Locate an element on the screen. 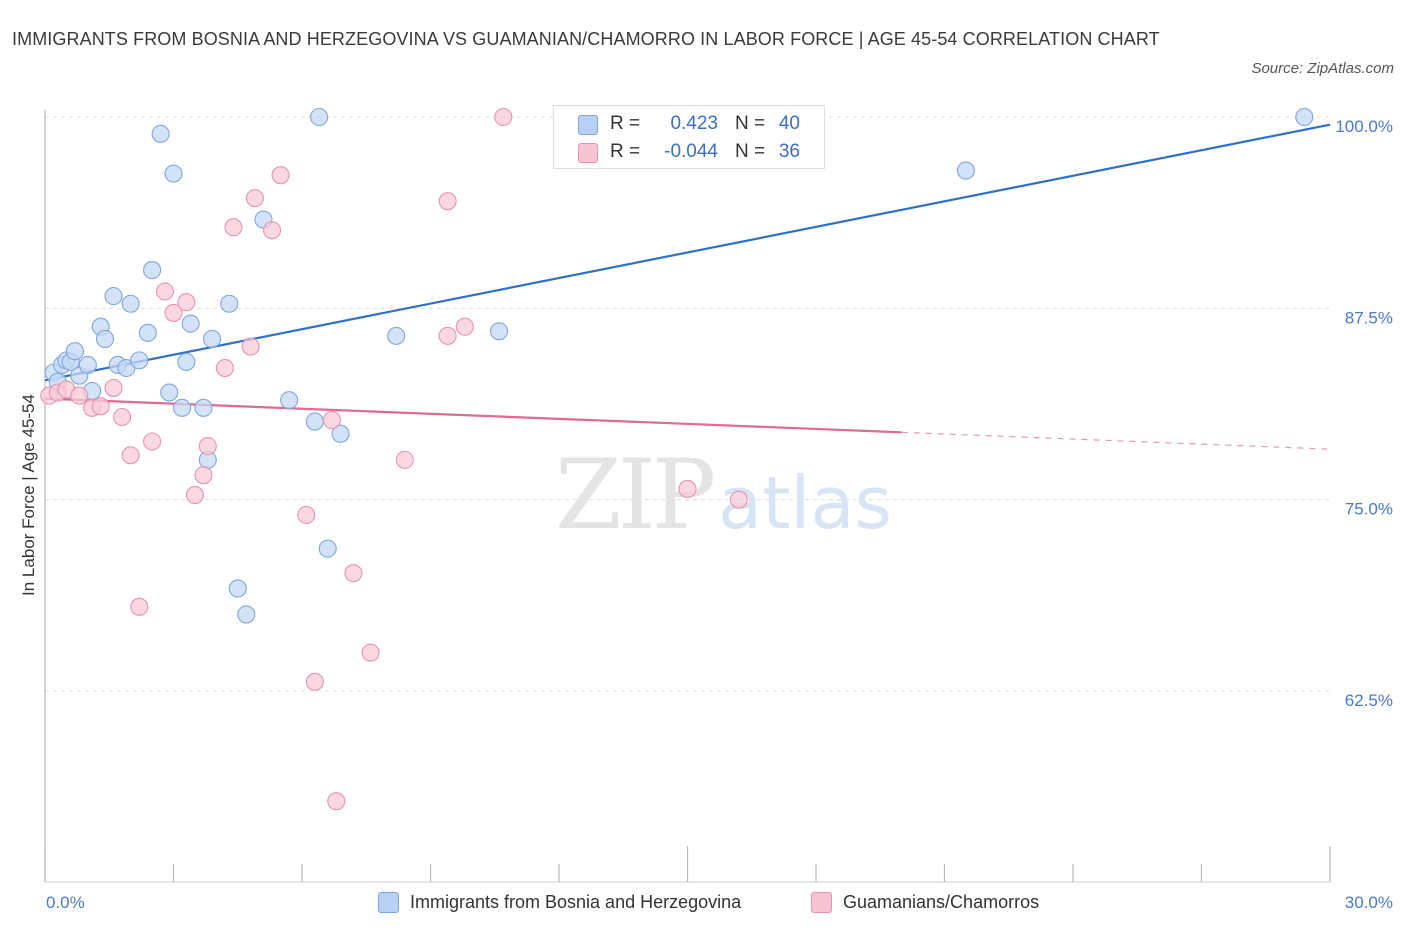 The width and height of the screenshot is (1406, 930). bottom-legend-swatch-blue is located at coordinates (388, 902).